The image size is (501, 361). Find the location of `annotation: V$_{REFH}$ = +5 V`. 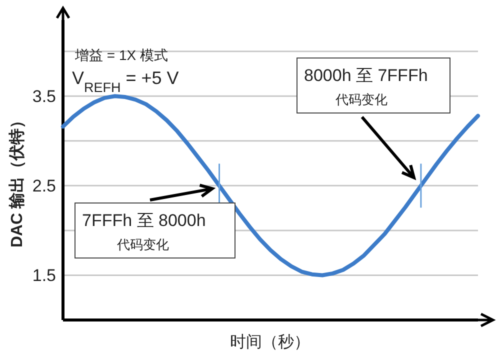

annotation: V$_{REFH}$ = +5 V is located at coordinates (125, 81).